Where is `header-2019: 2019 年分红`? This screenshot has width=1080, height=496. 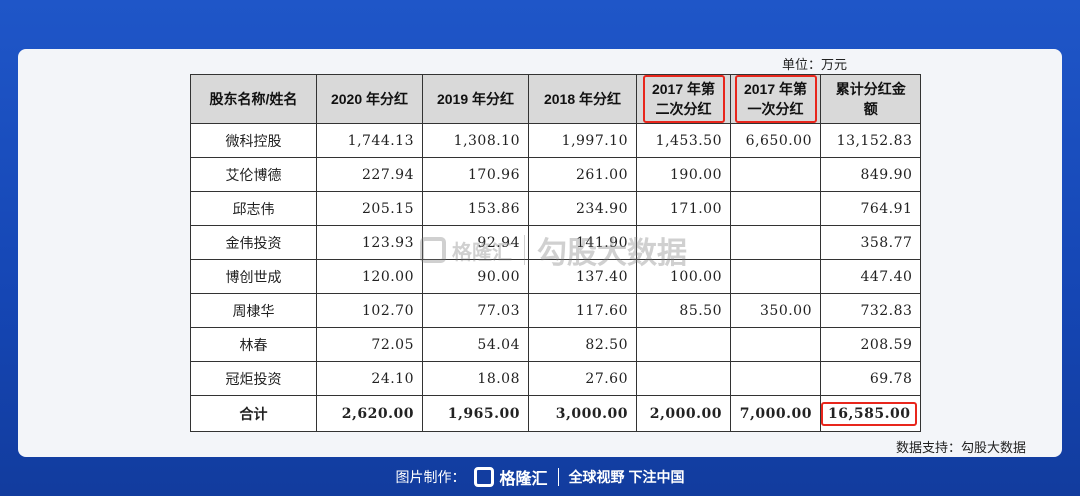
header-2019: 2019 年分红 is located at coordinates (475, 99).